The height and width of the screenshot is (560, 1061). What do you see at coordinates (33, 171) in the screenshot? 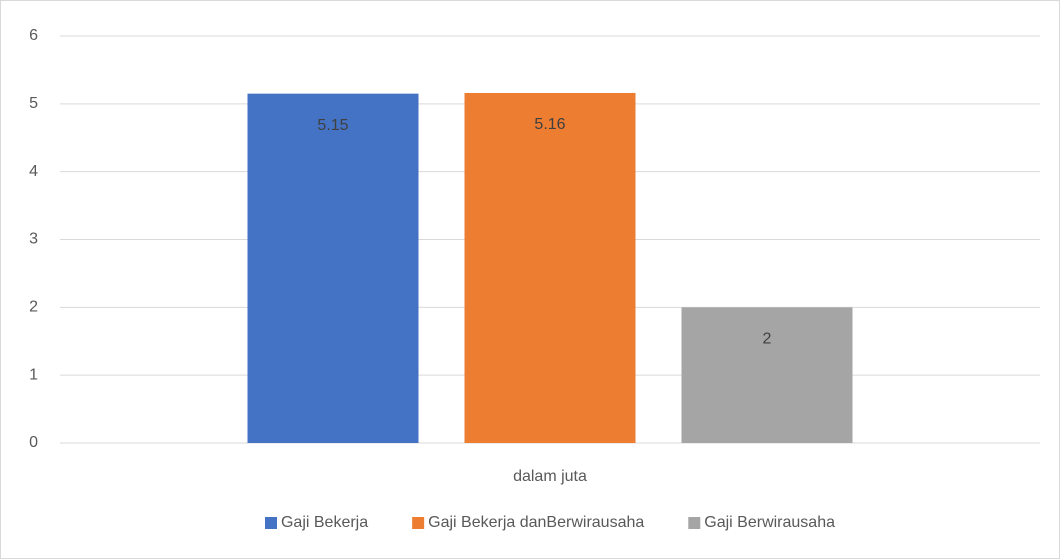
I see `y-tick-label: 4` at bounding box center [33, 171].